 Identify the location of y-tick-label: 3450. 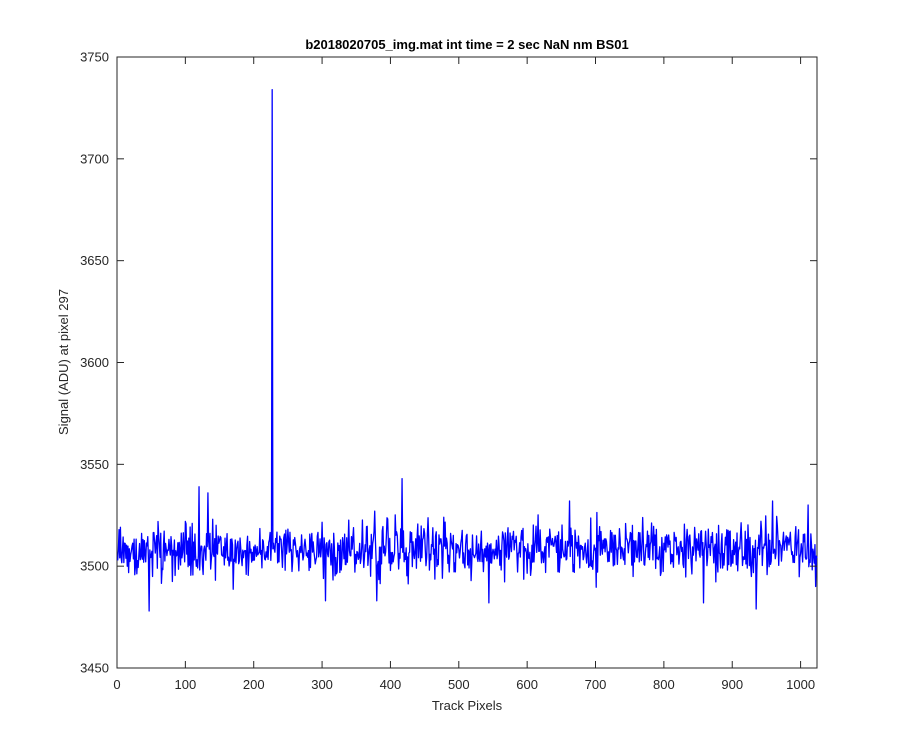
(94, 668).